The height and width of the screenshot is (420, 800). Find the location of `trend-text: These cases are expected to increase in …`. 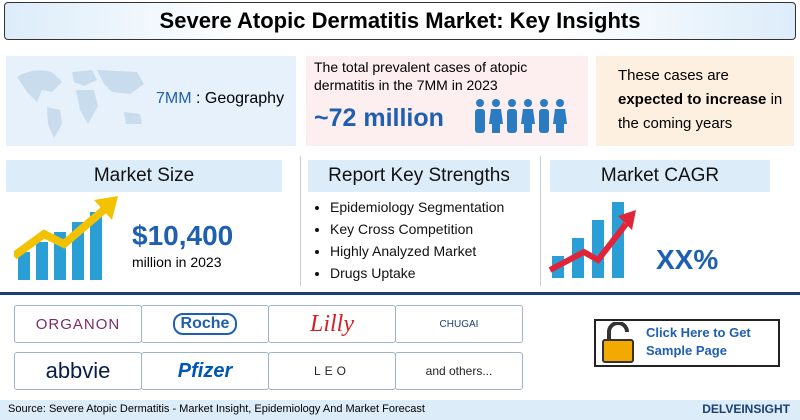

trend-text: These cases are expected to increase in … is located at coordinates (704, 100).